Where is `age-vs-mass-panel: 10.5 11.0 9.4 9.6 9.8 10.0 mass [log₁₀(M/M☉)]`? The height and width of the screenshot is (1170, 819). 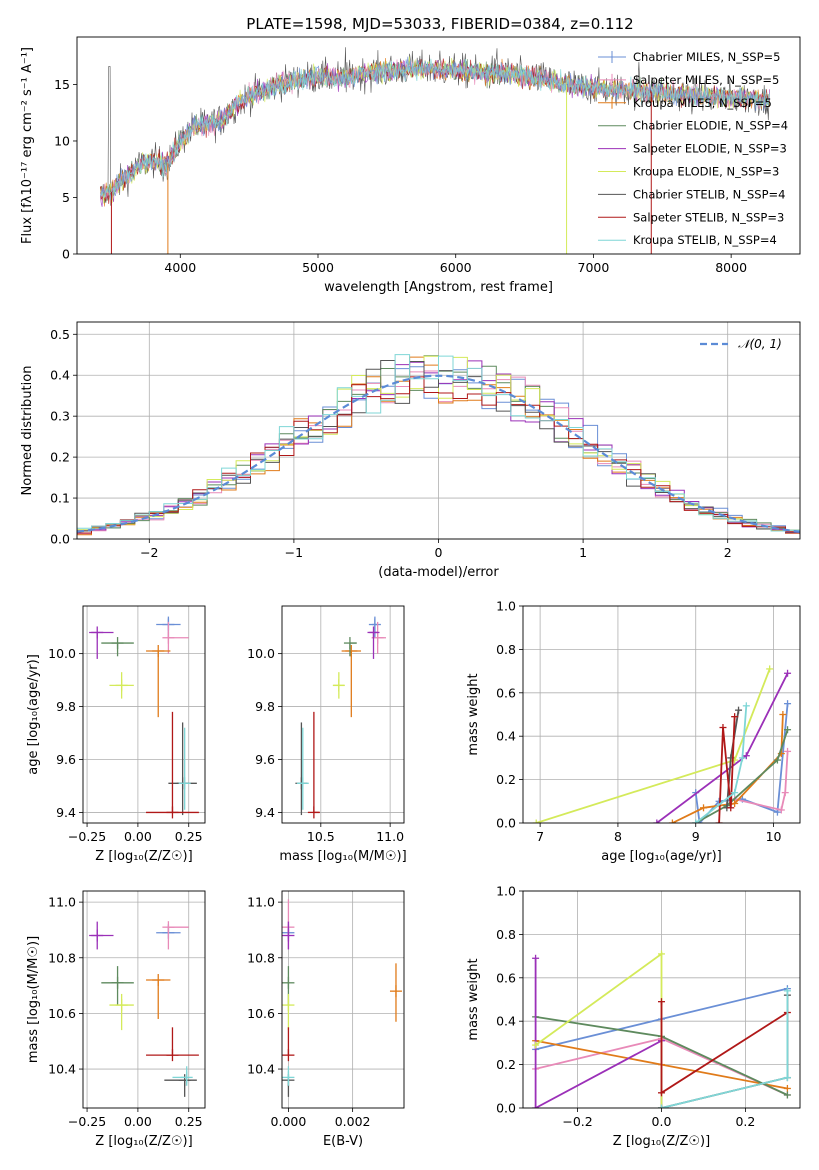
age-vs-mass-panel: 10.5 11.0 9.4 9.6 9.8 10.0 mass [log₁₀(M/M☉)] is located at coordinates (327, 734).